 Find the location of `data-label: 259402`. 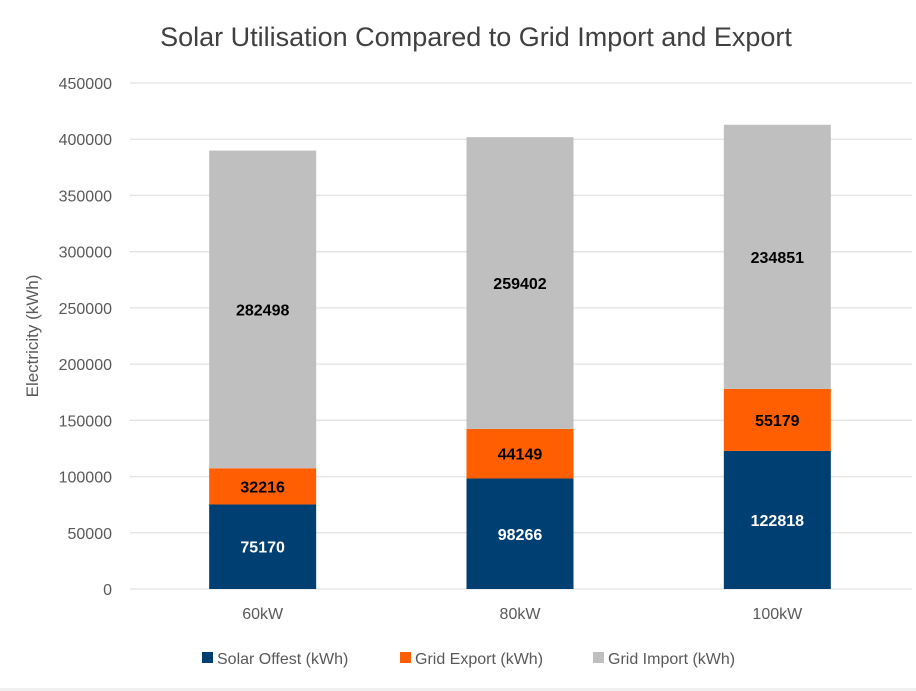

data-label: 259402 is located at coordinates (519, 284).